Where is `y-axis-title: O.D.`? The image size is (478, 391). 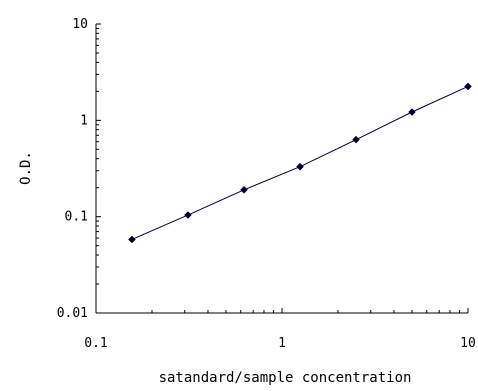
y-axis-title: O.D. is located at coordinates (26, 168).